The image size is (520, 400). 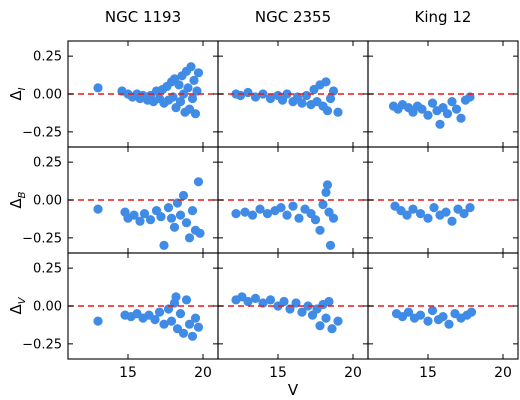 I want to click on column-title-ngc-2355: NGC 2355, so click(x=293, y=17).